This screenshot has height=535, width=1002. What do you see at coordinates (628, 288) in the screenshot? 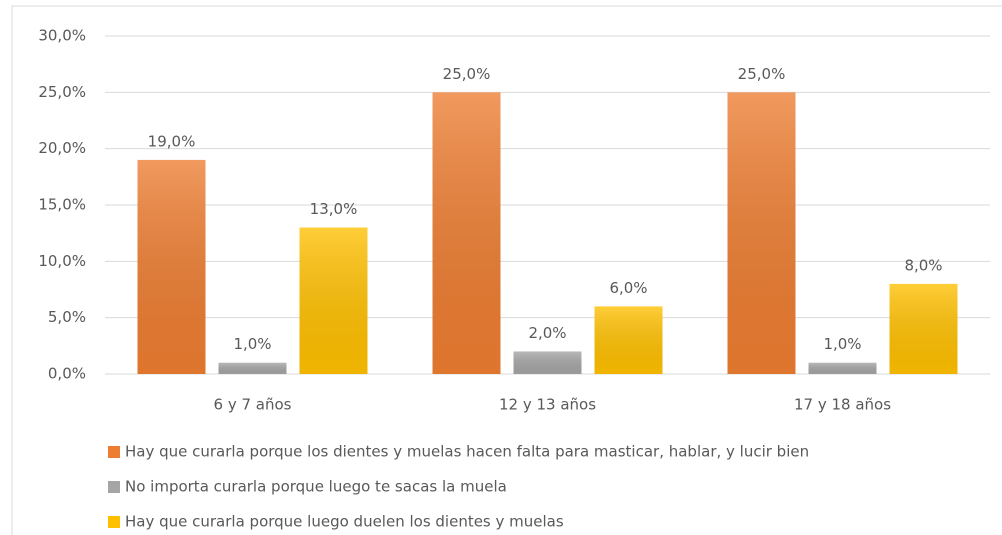
I see `data-label: 6,0%` at bounding box center [628, 288].